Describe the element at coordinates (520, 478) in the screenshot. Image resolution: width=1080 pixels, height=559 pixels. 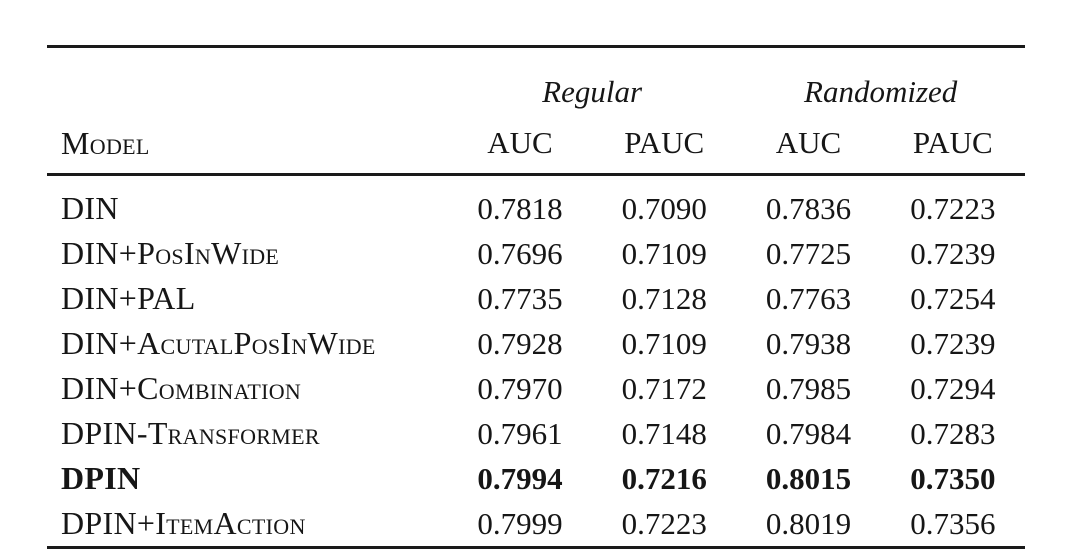
I see `regular-auc-cell: 0.7994` at that location.